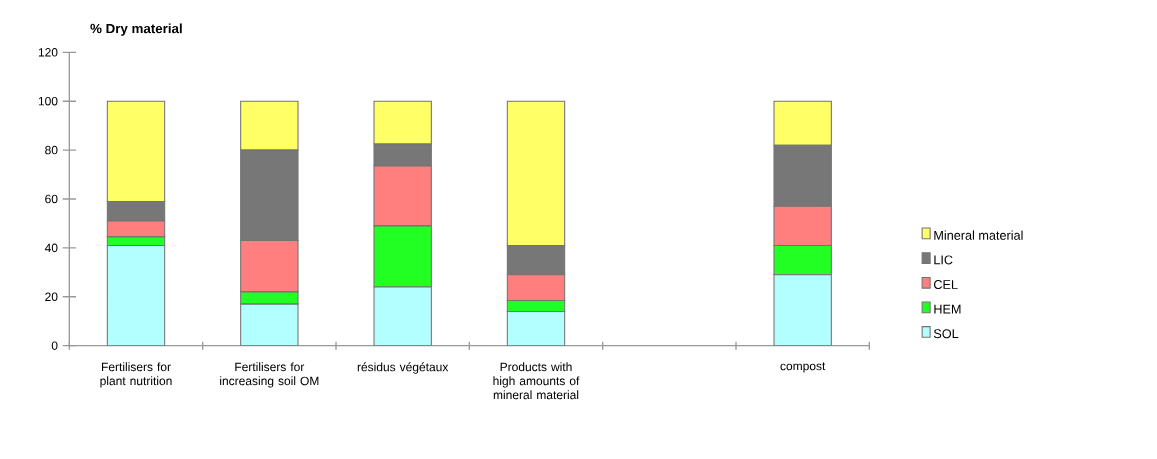 This screenshot has height=459, width=1157. Describe the element at coordinates (946, 334) in the screenshot. I see `legend-label: SOL` at that location.